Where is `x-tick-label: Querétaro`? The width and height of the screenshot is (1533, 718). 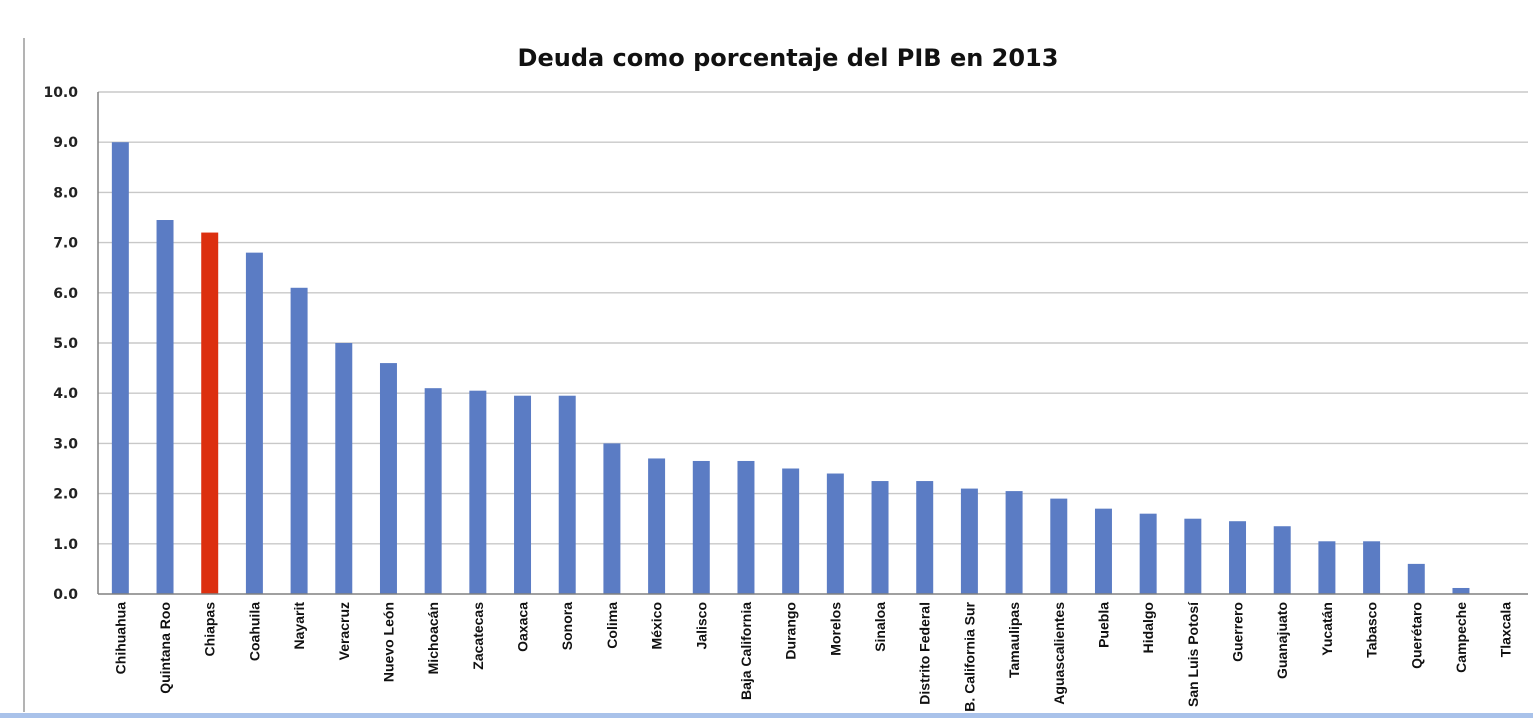
x-tick-label: Querétaro is located at coordinates (1416, 635).